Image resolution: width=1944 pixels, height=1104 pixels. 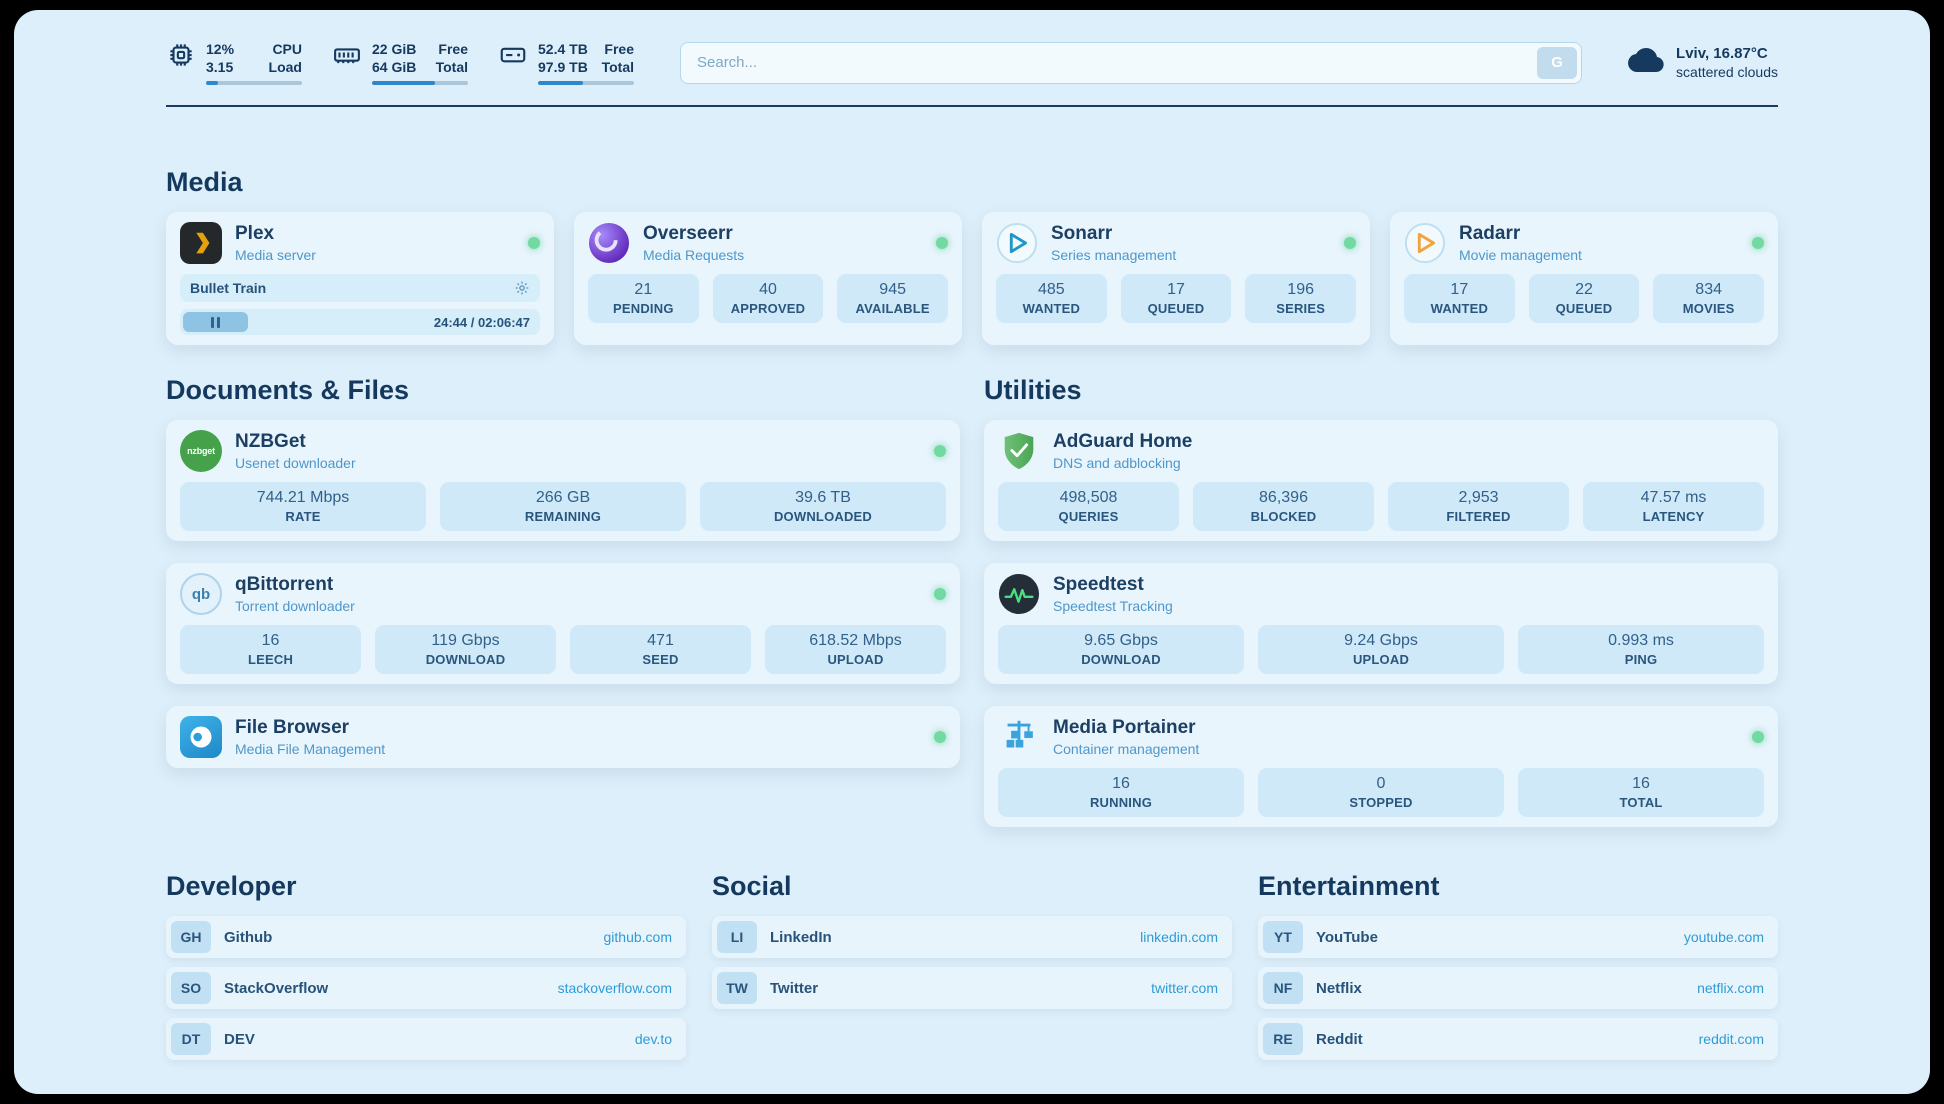 What do you see at coordinates (215, 322) in the screenshot?
I see `pause-button` at bounding box center [215, 322].